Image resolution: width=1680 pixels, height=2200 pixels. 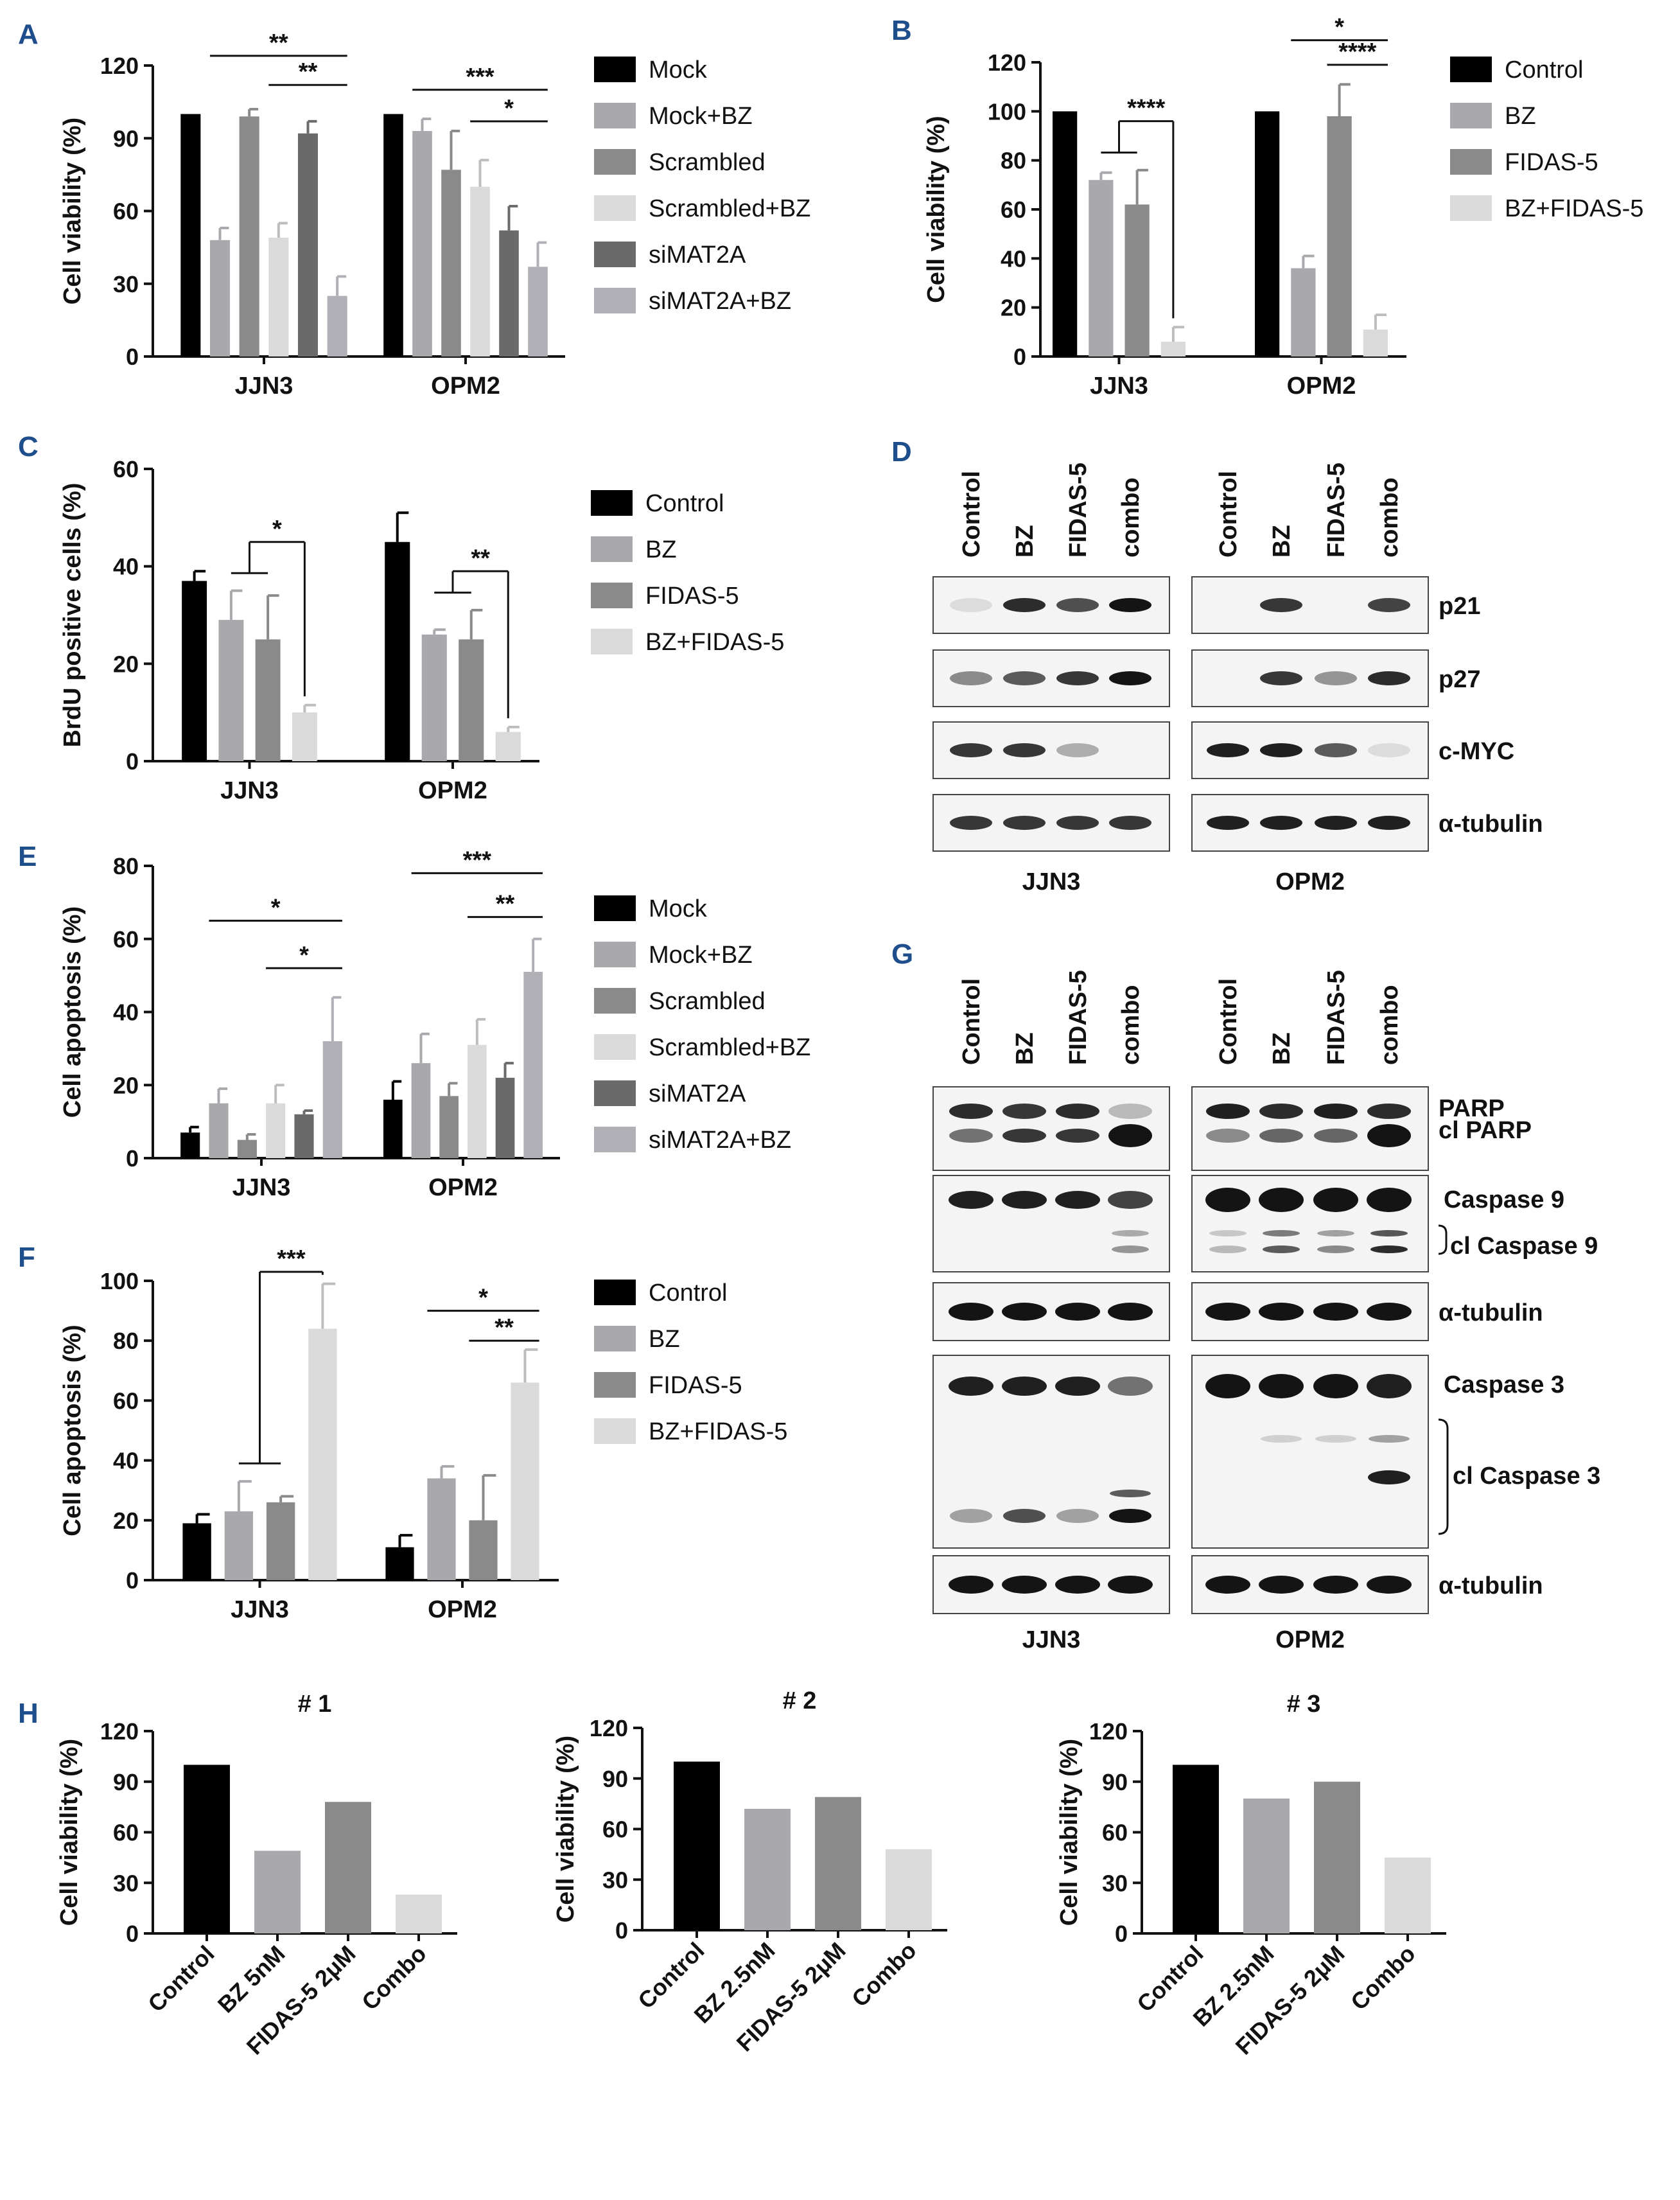 What do you see at coordinates (1460, 606) in the screenshot?
I see `blot-row-label: p21` at bounding box center [1460, 606].